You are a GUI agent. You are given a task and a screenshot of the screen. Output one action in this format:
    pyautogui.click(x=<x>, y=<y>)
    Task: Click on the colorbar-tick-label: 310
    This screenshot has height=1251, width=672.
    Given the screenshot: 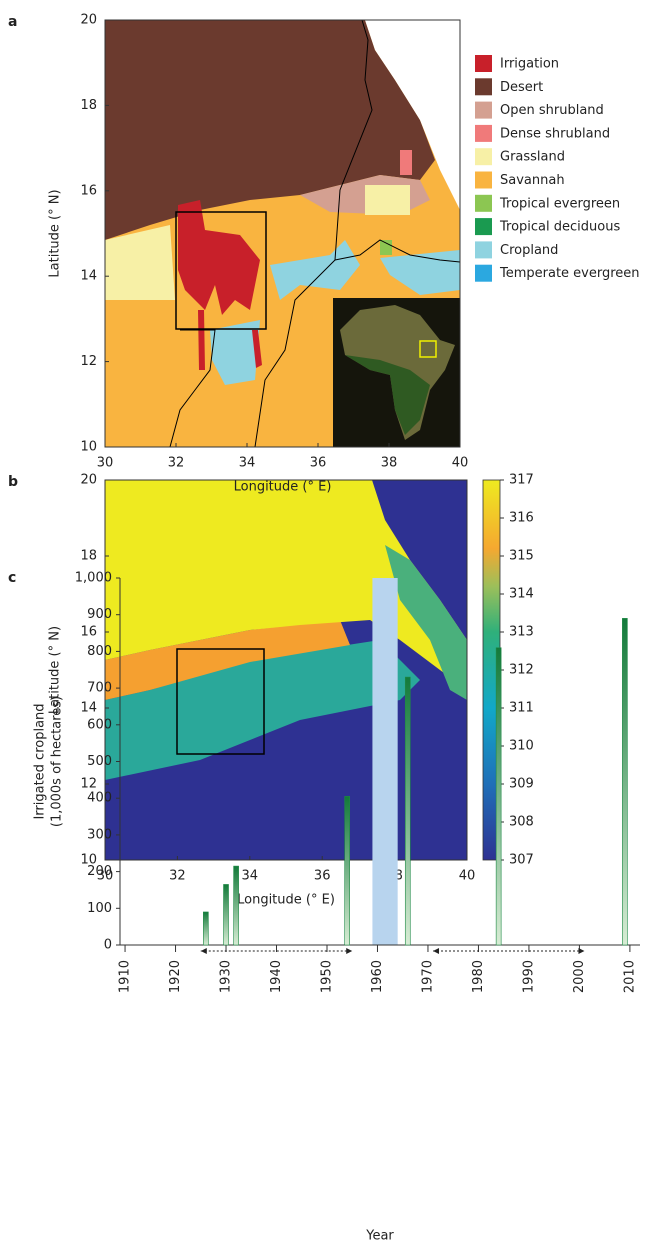 What is the action you would take?
    pyautogui.click(x=521, y=746)
    